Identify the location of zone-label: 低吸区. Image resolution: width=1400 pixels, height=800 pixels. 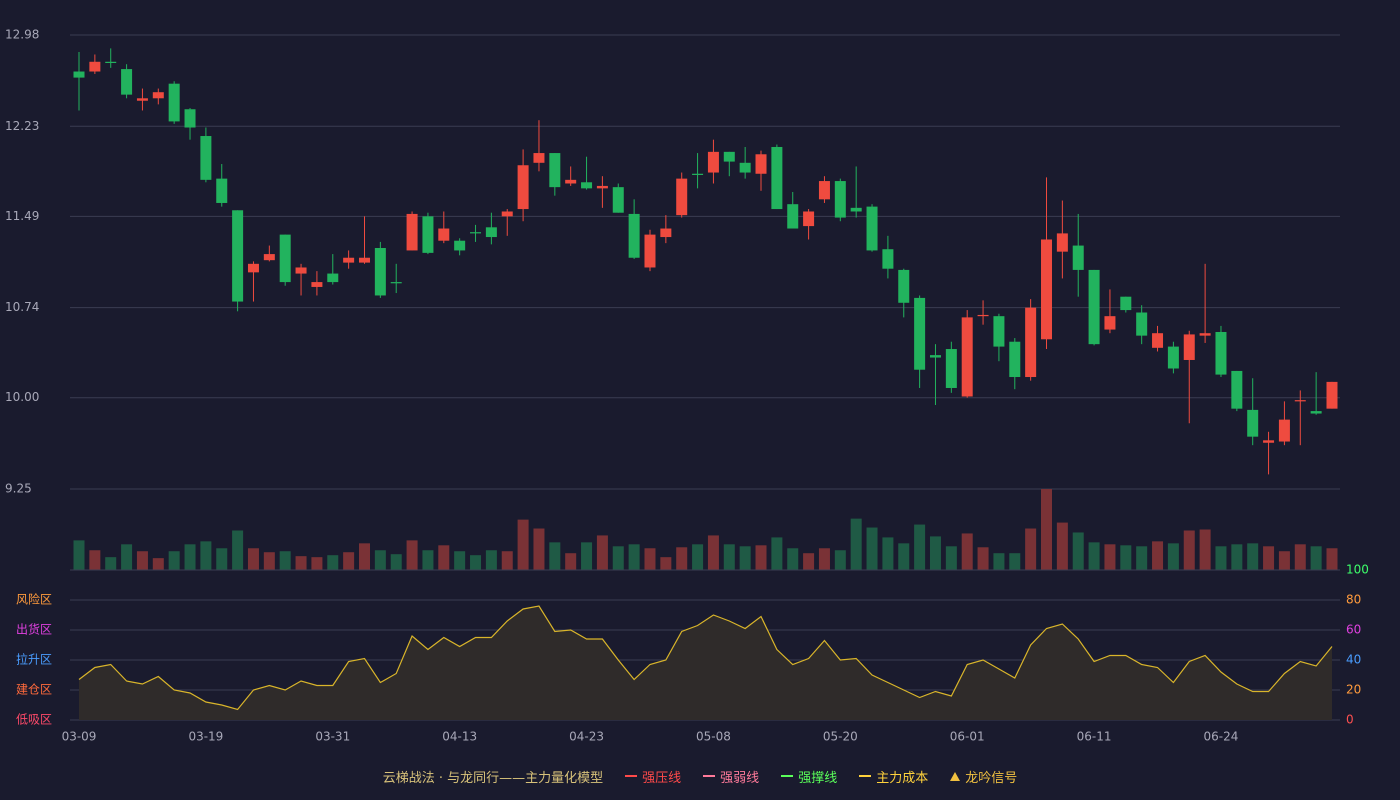
(34, 720).